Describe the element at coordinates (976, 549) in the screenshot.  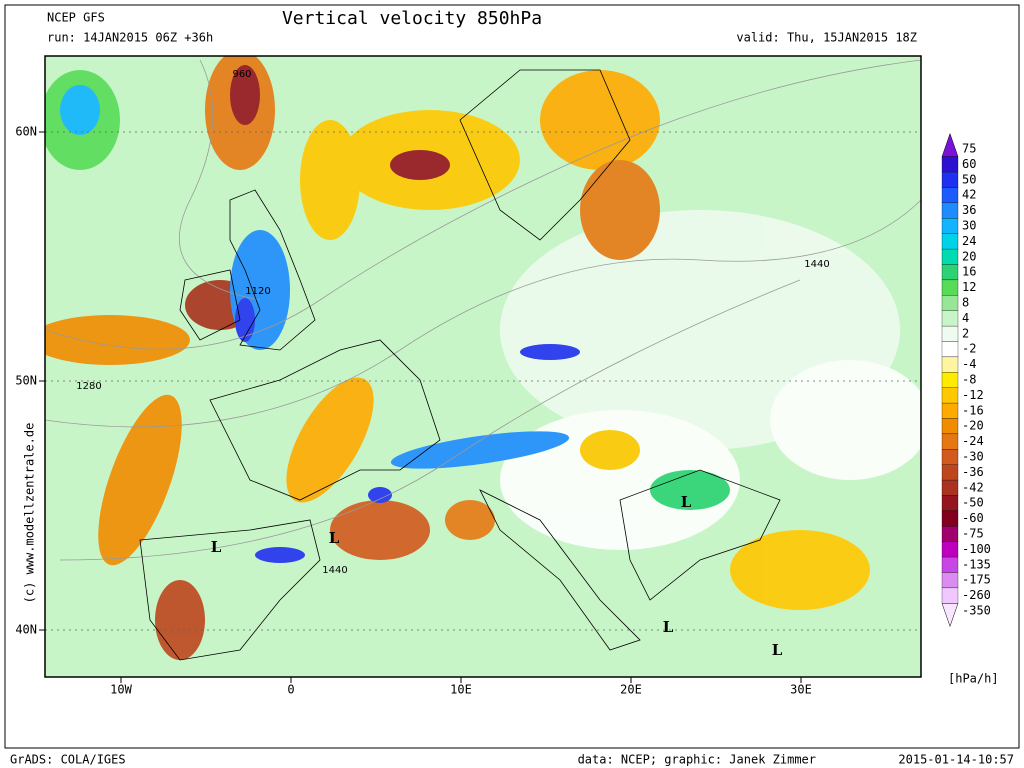
I see `colorbar-label: -100` at that location.